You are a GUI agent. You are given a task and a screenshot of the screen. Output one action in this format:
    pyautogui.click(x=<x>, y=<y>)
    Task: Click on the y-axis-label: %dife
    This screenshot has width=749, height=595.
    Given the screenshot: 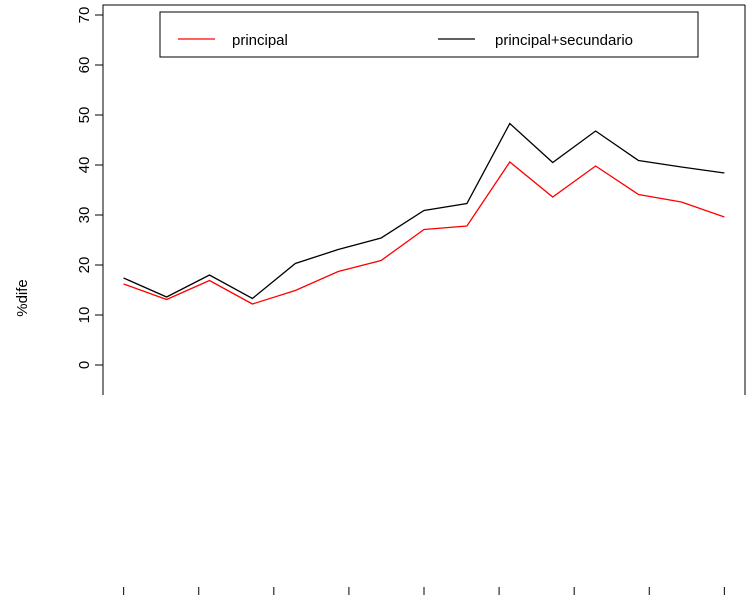 What is the action you would take?
    pyautogui.click(x=22, y=298)
    